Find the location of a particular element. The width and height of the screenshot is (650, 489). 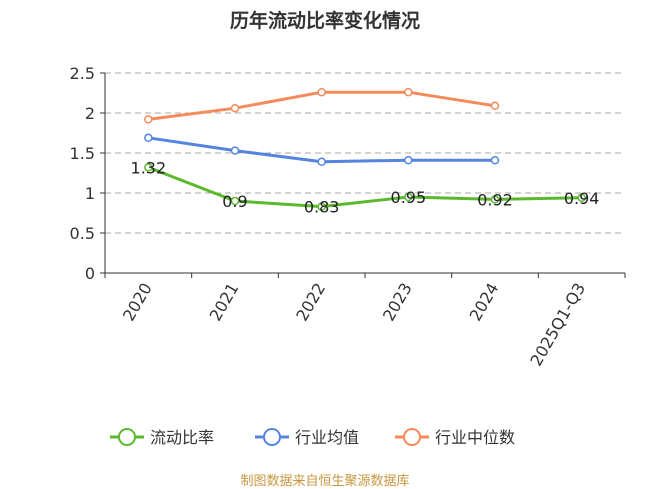

data-label: 0.94 is located at coordinates (582, 198).